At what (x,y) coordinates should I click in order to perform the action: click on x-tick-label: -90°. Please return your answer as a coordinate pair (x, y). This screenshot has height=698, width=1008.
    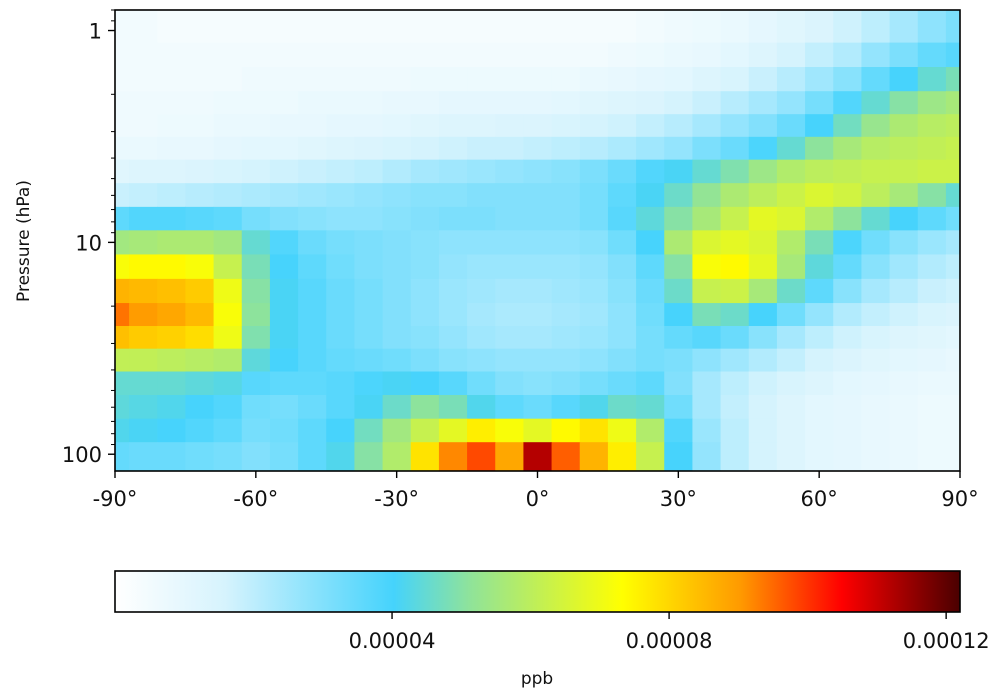
    Looking at the image, I should click on (115, 499).